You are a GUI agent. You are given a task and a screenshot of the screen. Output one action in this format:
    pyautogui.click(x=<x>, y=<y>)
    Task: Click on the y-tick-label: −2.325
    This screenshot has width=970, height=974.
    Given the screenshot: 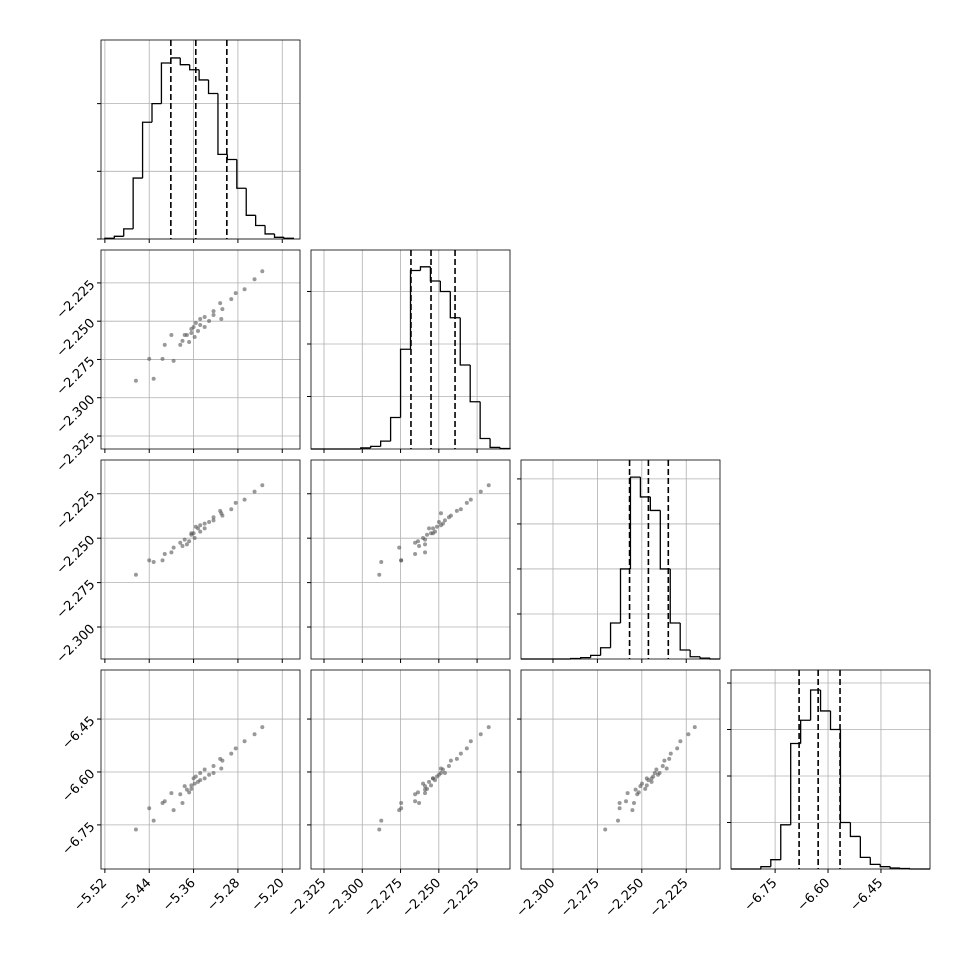 What is the action you would take?
    pyautogui.click(x=76, y=453)
    